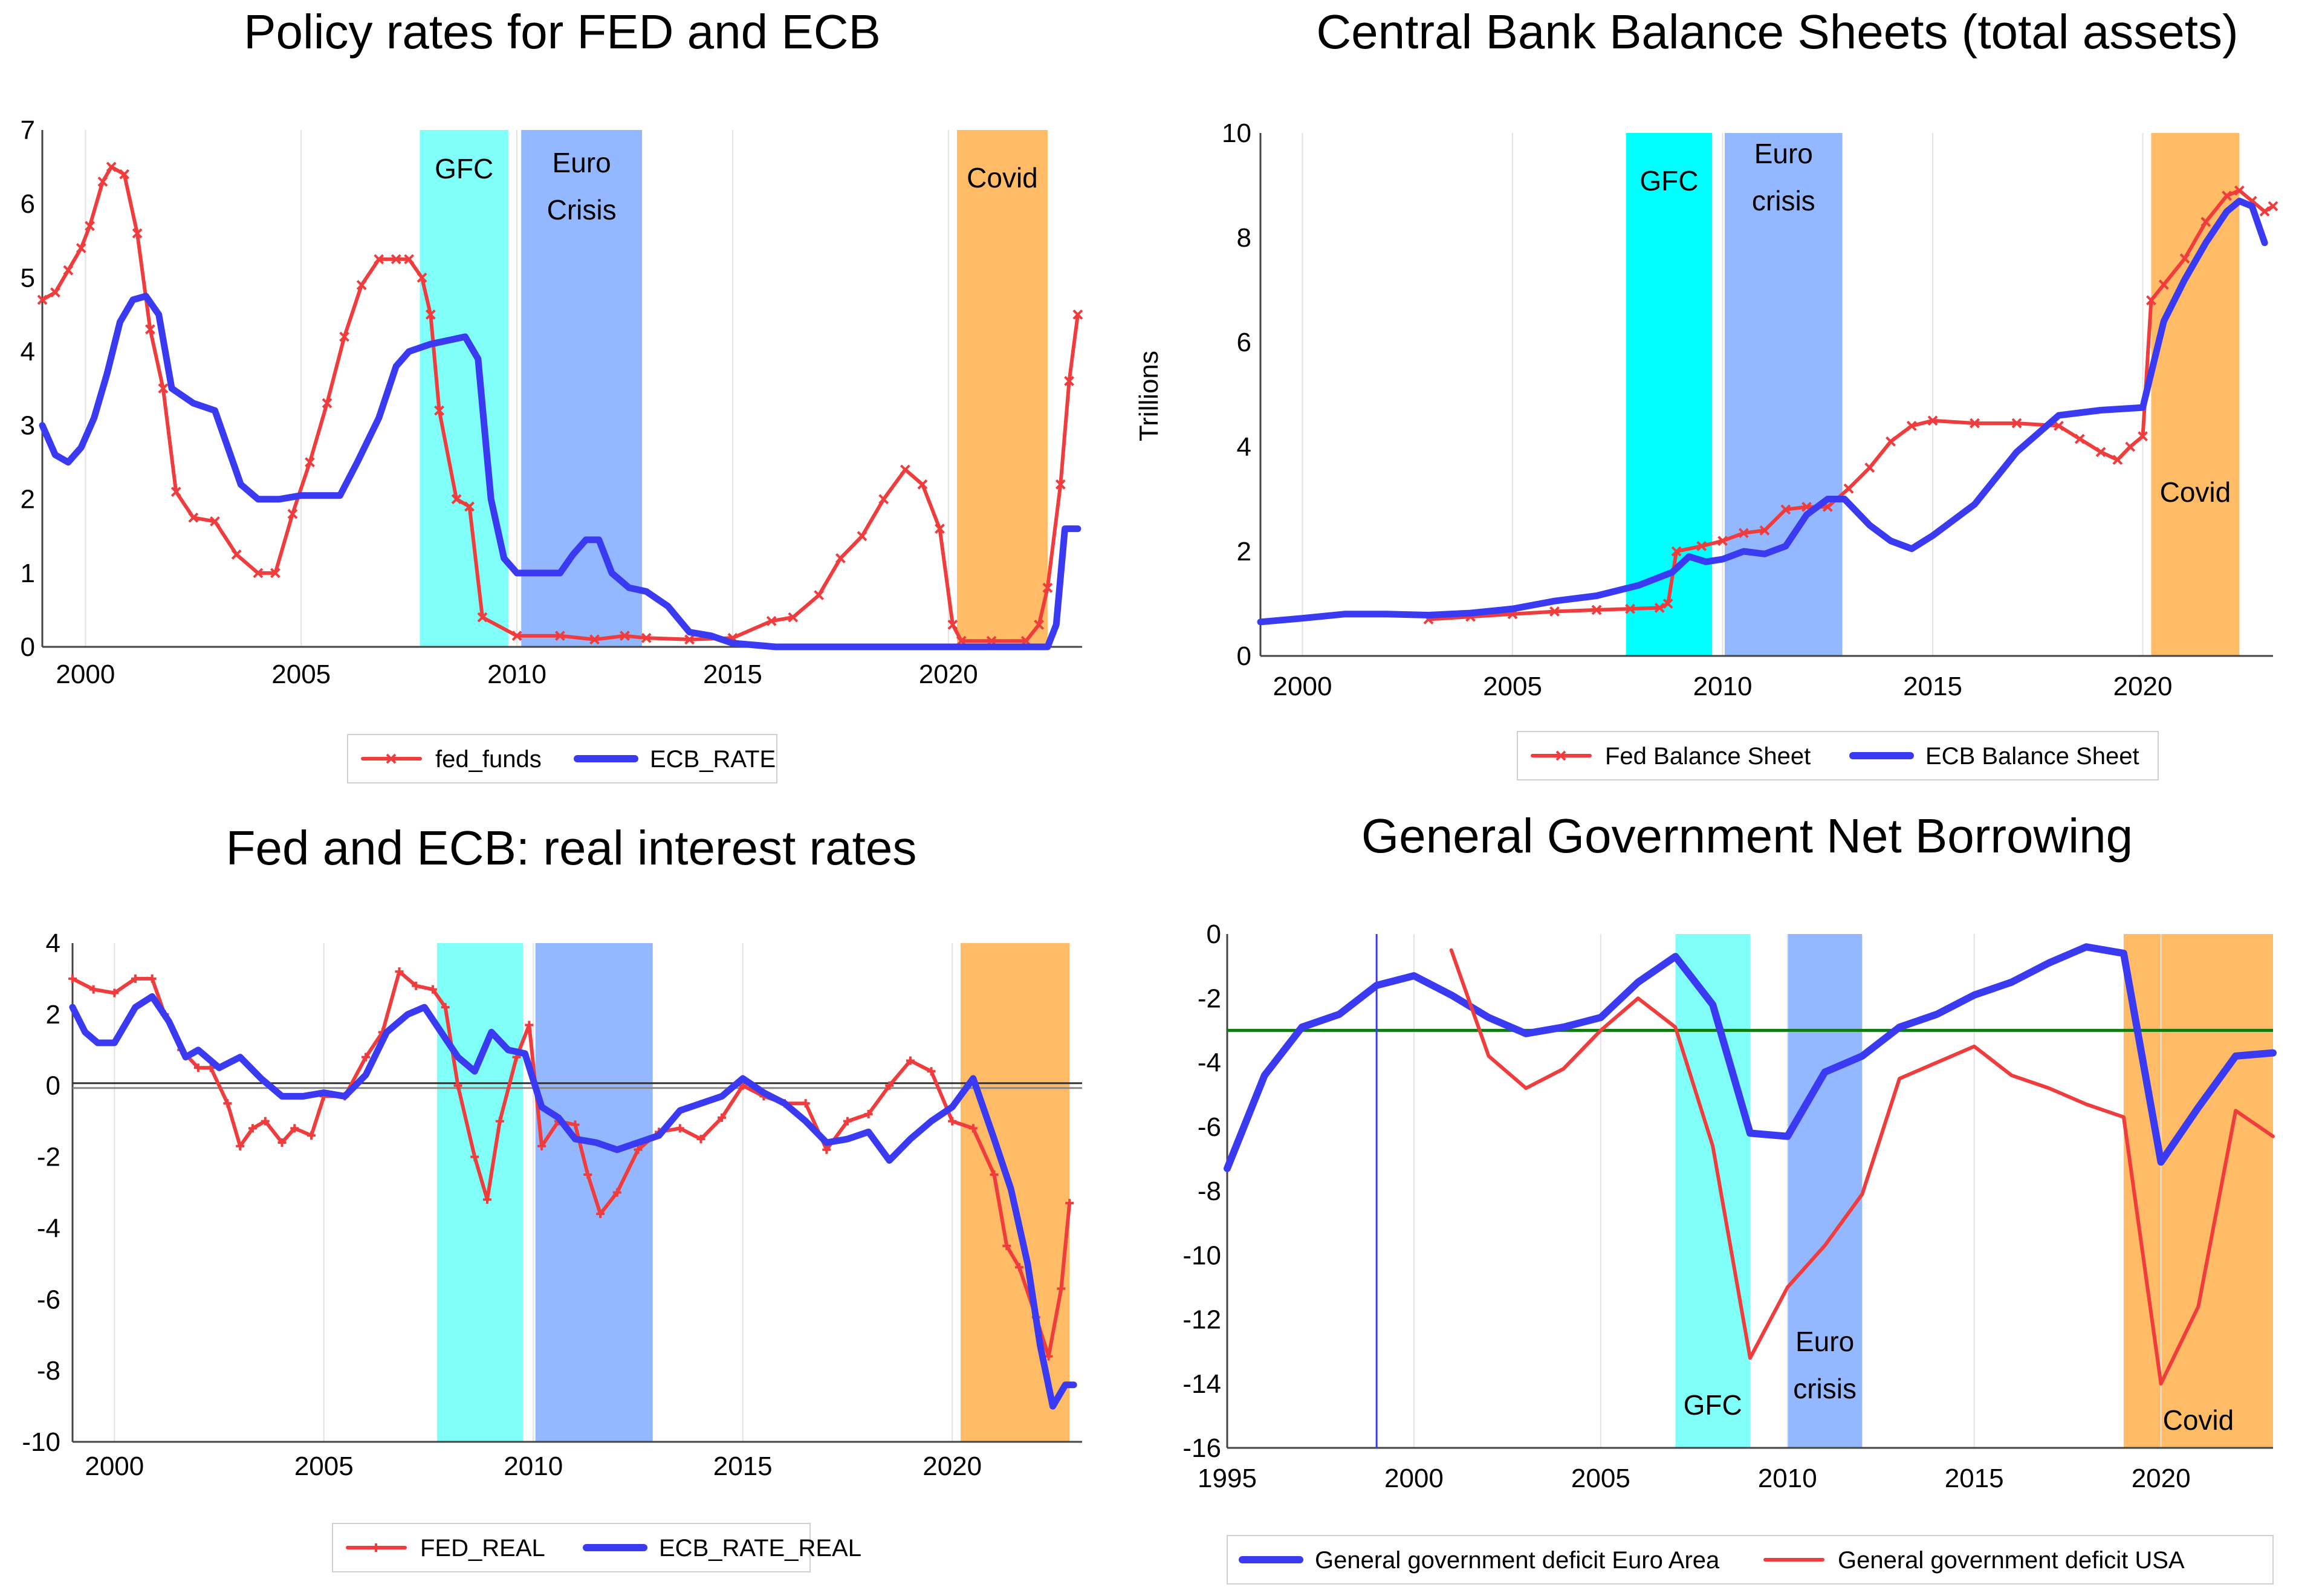  What do you see at coordinates (1825, 1365) in the screenshot?
I see `chart4-band-label-1: Euro crisis` at bounding box center [1825, 1365].